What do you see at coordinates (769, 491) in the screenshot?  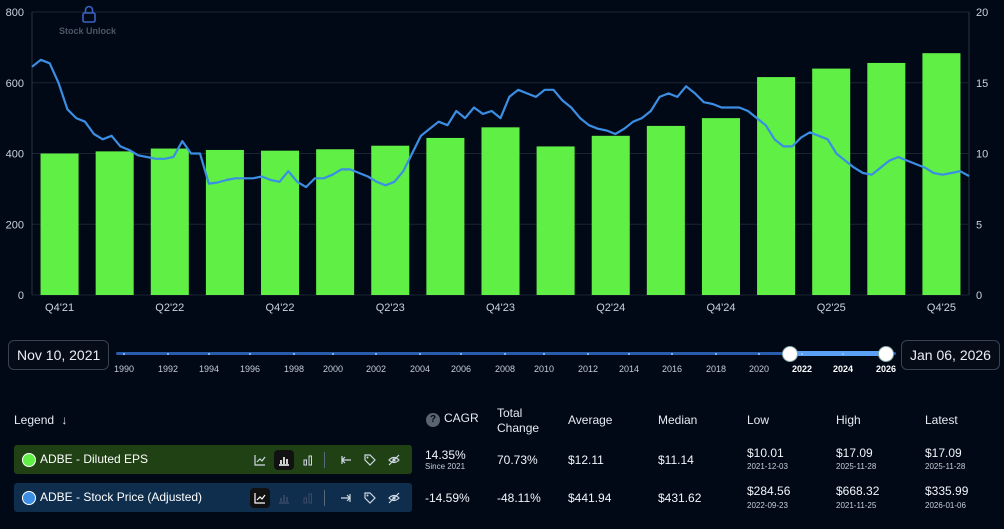 I see `price-low: $284.56` at bounding box center [769, 491].